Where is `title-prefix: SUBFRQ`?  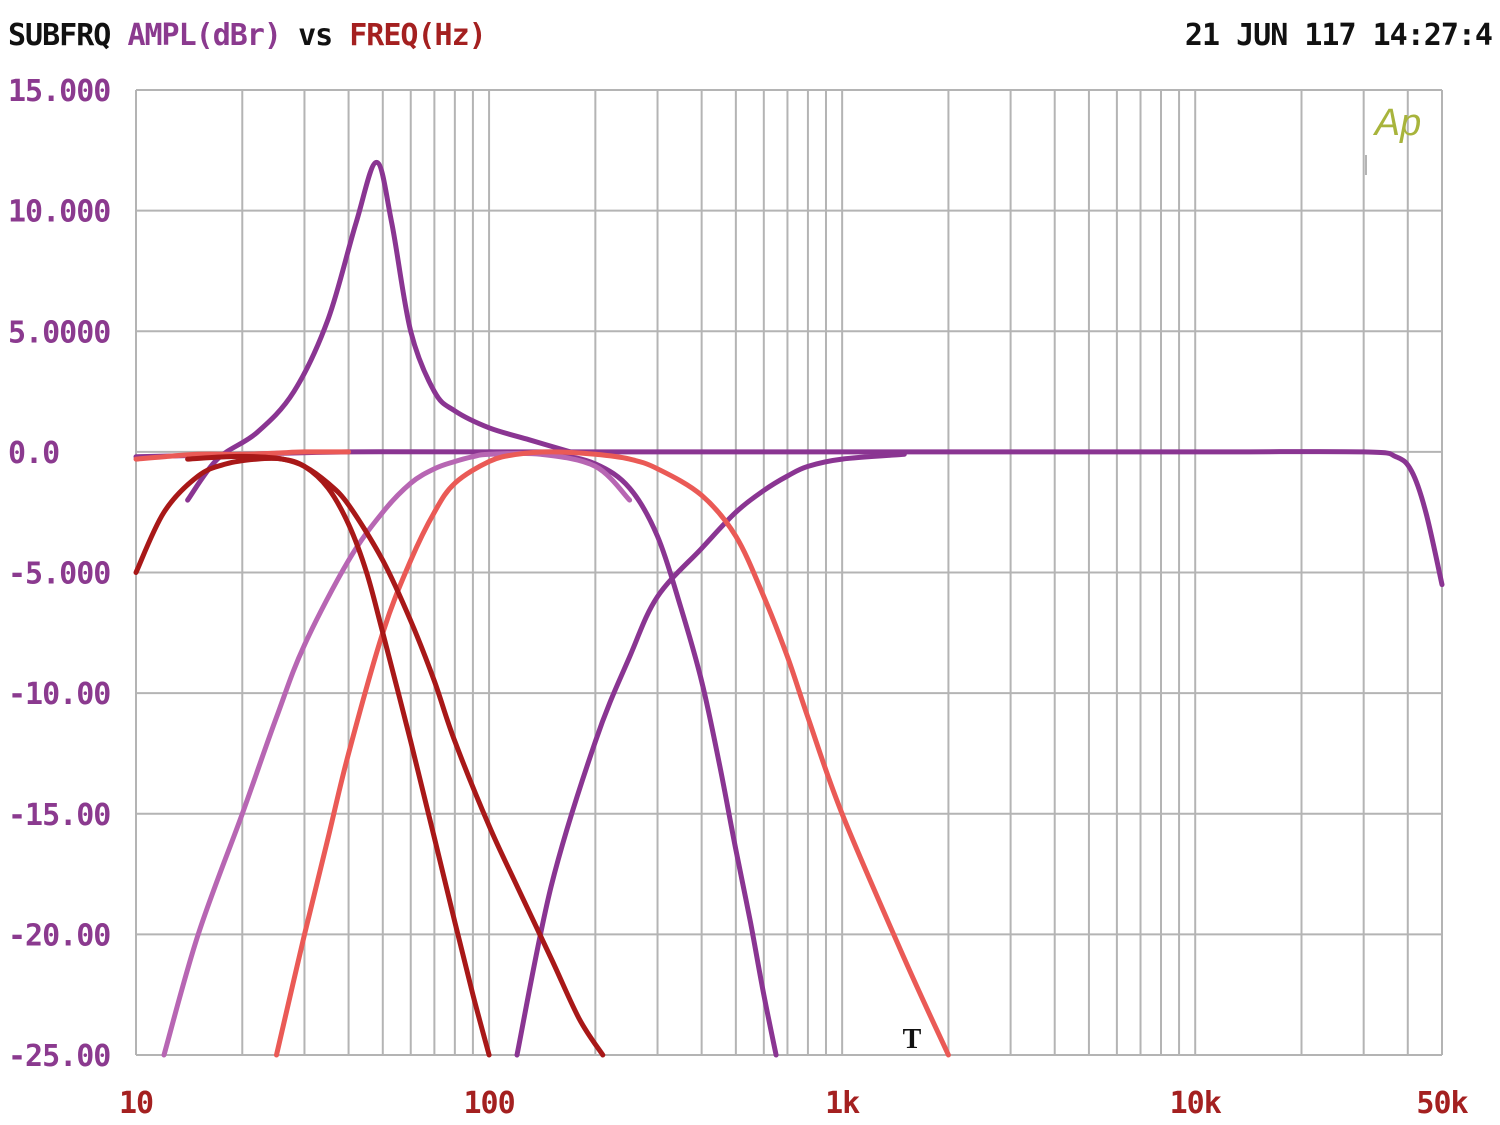
title-prefix: SUBFRQ is located at coordinates (59, 35).